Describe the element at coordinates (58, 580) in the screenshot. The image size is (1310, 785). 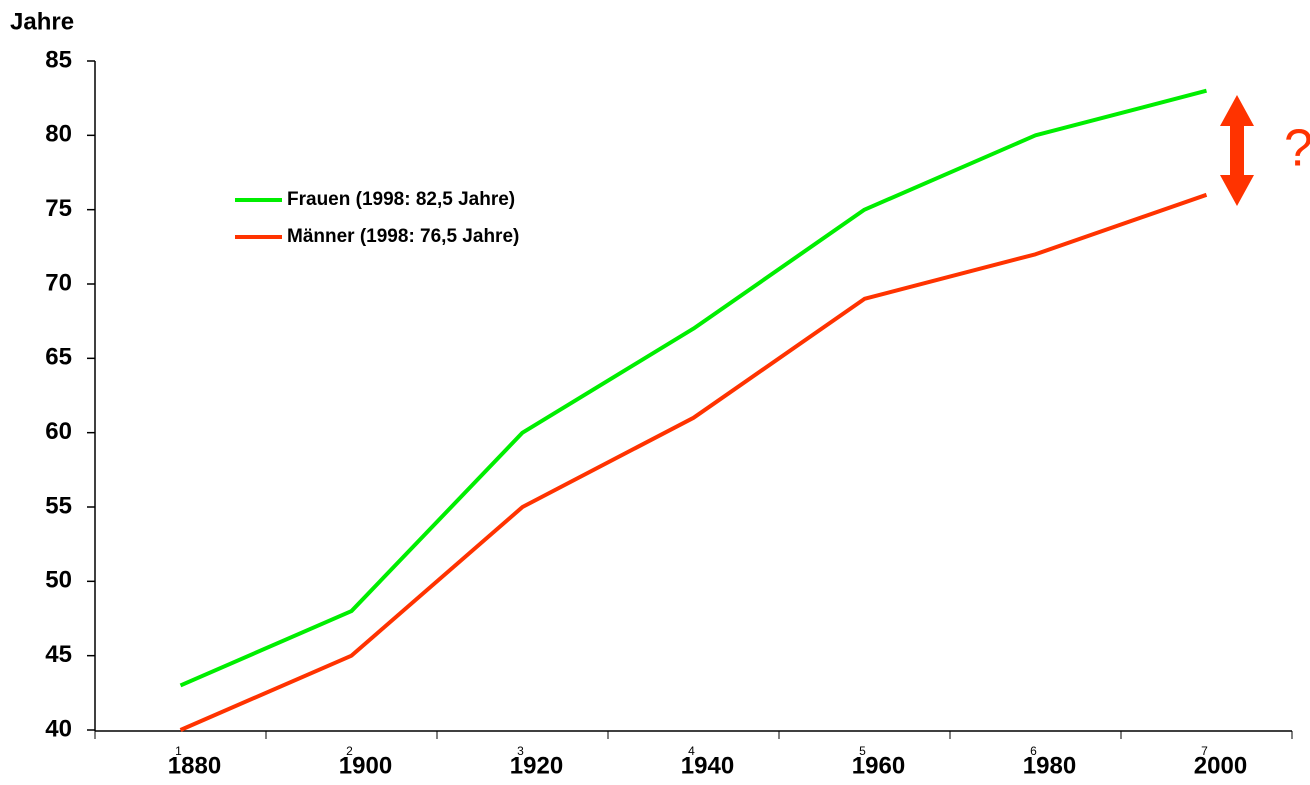
I see `y-tick-label: 50` at that location.